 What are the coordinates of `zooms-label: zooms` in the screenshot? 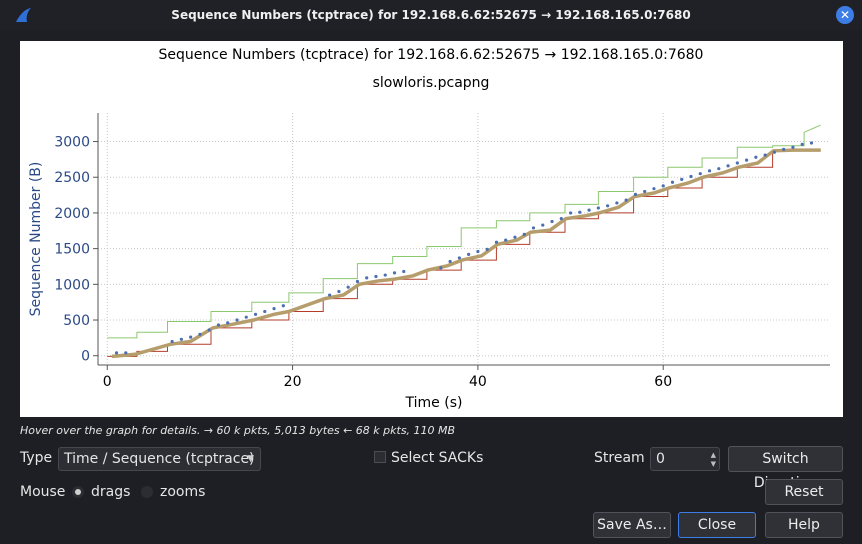 It's located at (183, 492).